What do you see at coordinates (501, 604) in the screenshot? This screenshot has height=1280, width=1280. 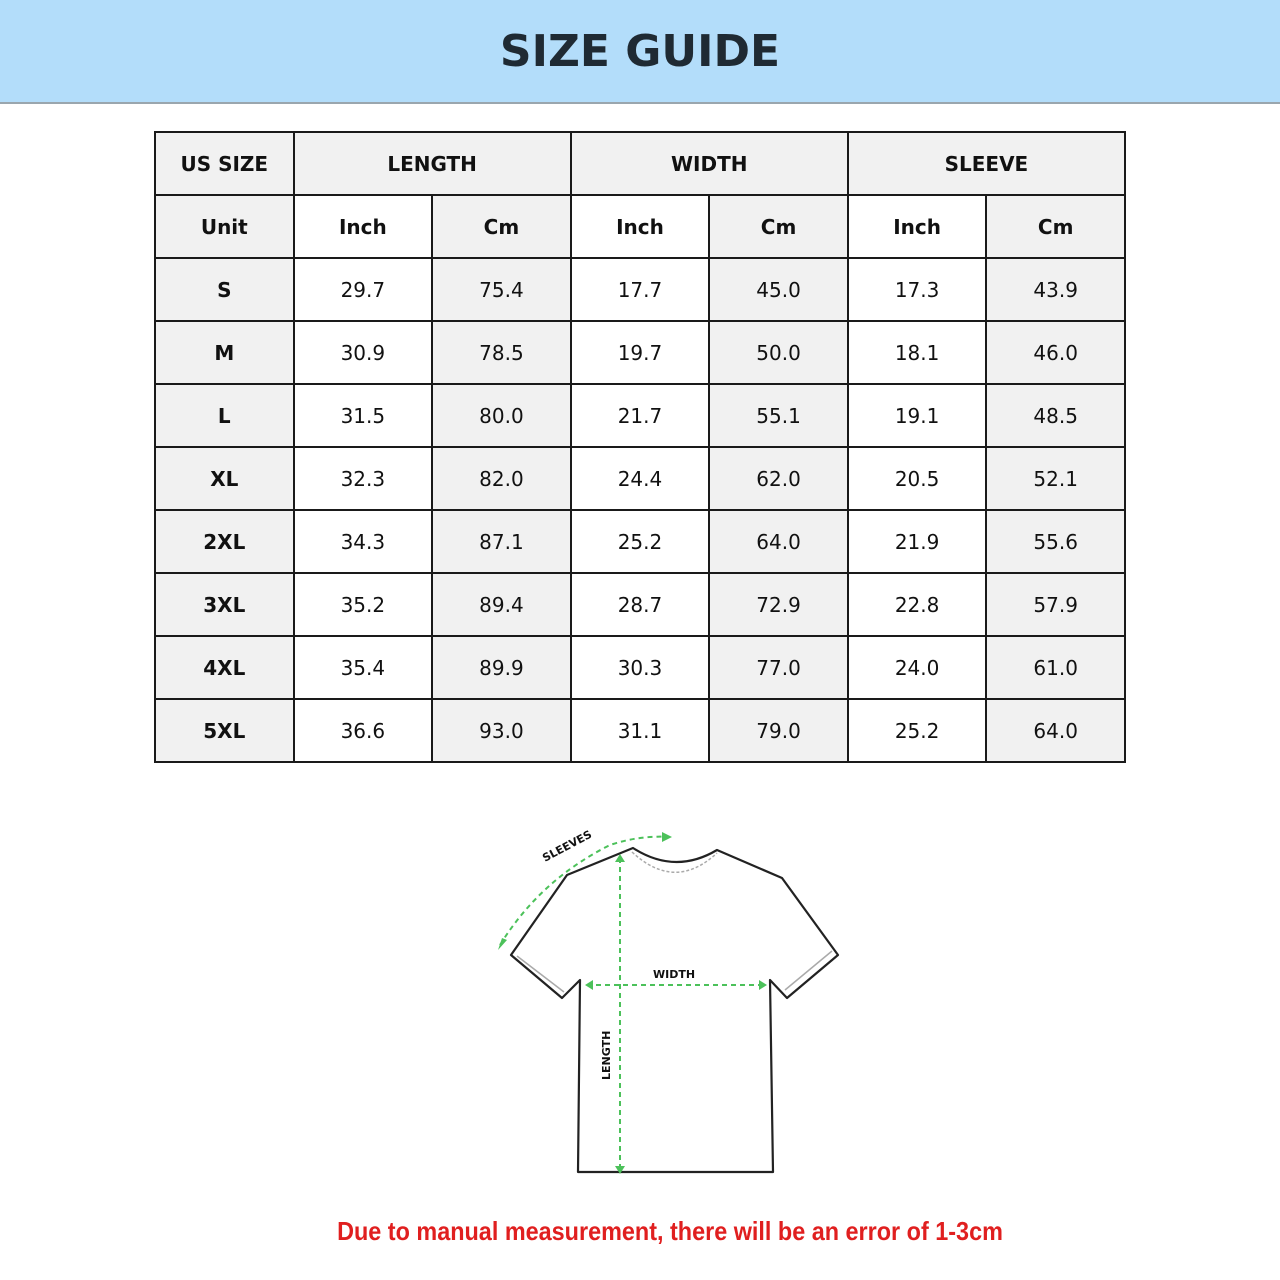 I see `table-cell: 89.4` at bounding box center [501, 604].